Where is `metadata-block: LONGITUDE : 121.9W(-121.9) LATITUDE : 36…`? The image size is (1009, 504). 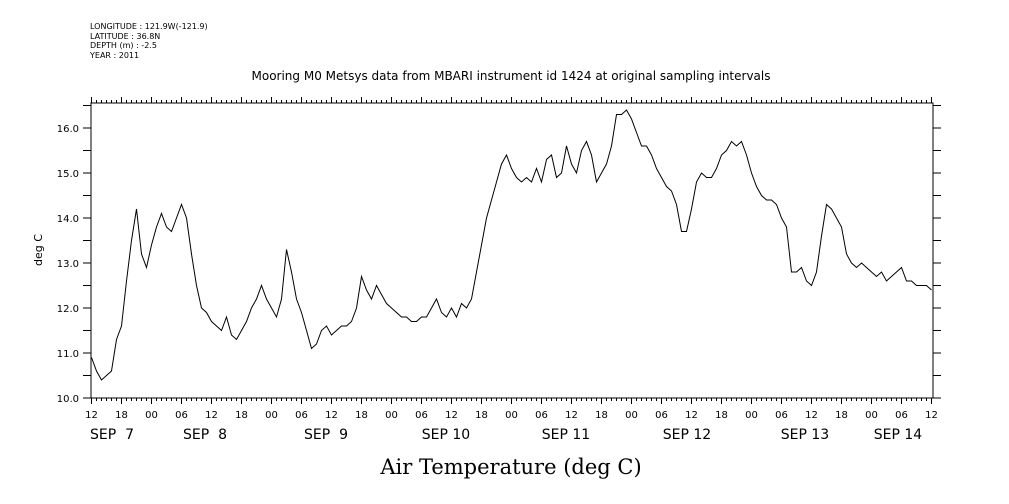 metadata-block: LONGITUDE : 121.9W(-121.9) LATITUDE : 36… is located at coordinates (149, 41).